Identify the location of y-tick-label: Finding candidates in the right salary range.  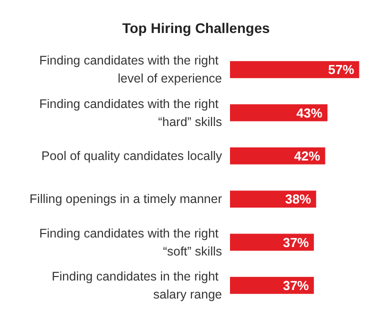
(137, 285).